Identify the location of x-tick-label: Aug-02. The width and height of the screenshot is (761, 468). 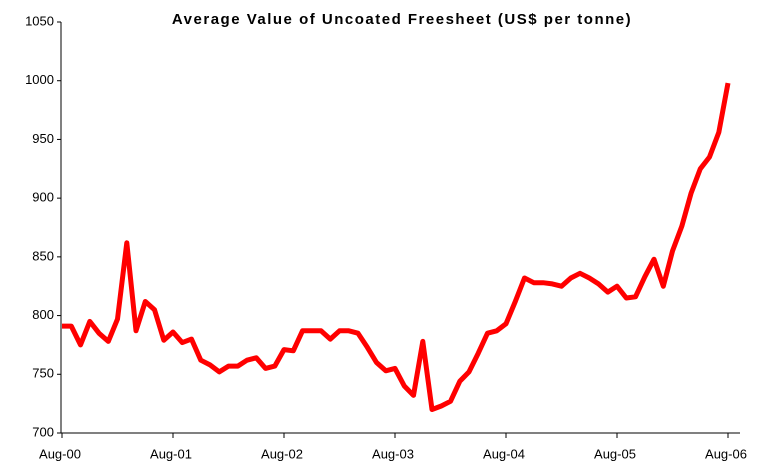
(282, 453).